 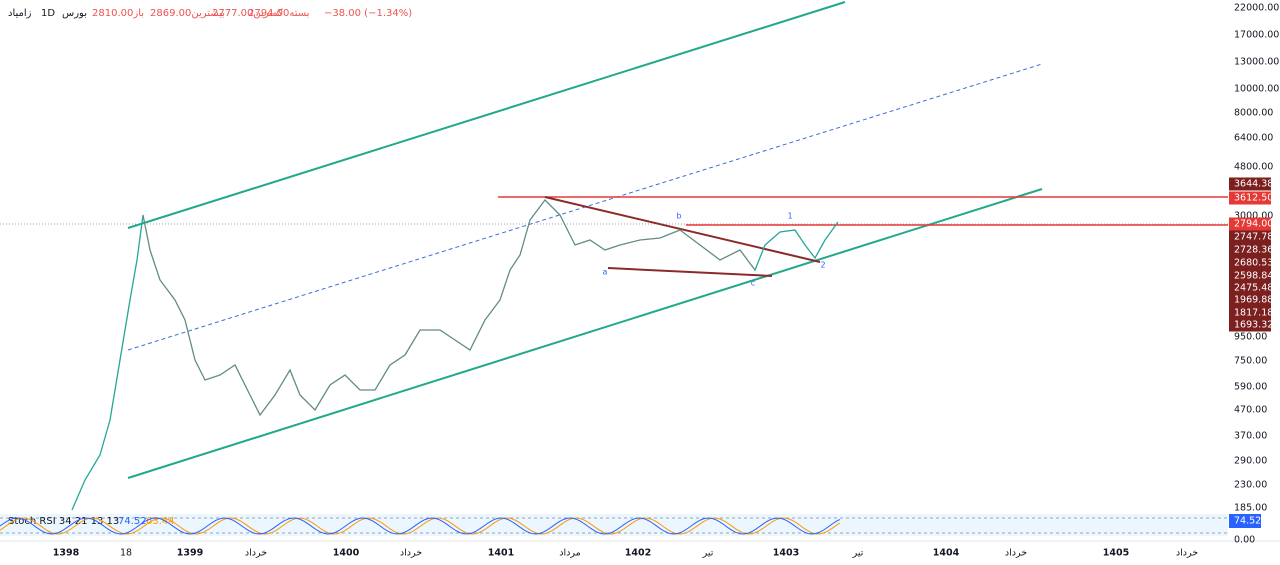 I want to click on price-axis-label: 750.00, so click(x=1250, y=361).